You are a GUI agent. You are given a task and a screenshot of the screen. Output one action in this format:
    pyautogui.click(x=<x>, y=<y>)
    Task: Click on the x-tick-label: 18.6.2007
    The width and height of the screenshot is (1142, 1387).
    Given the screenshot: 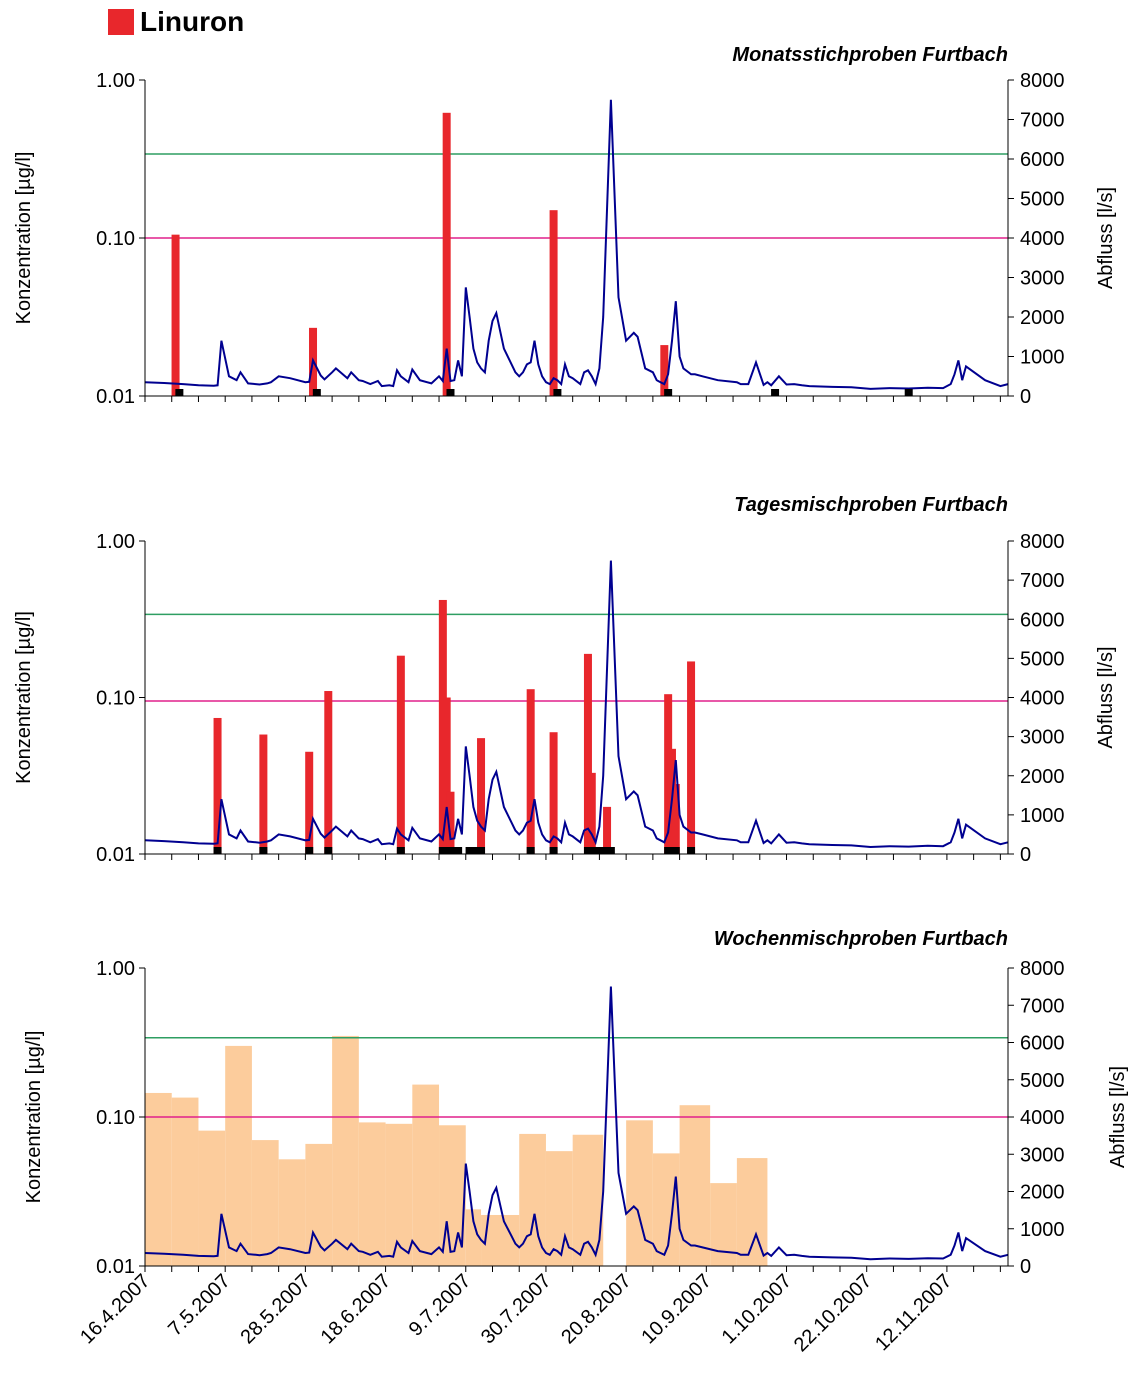 What is the action you would take?
    pyautogui.click(x=356, y=1309)
    